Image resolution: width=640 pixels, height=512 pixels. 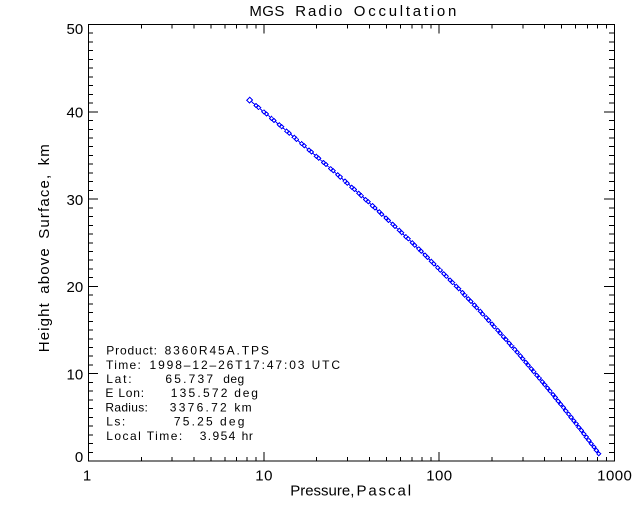 What do you see at coordinates (116, 422) in the screenshot?
I see `svg-text: Ls:` at bounding box center [116, 422].